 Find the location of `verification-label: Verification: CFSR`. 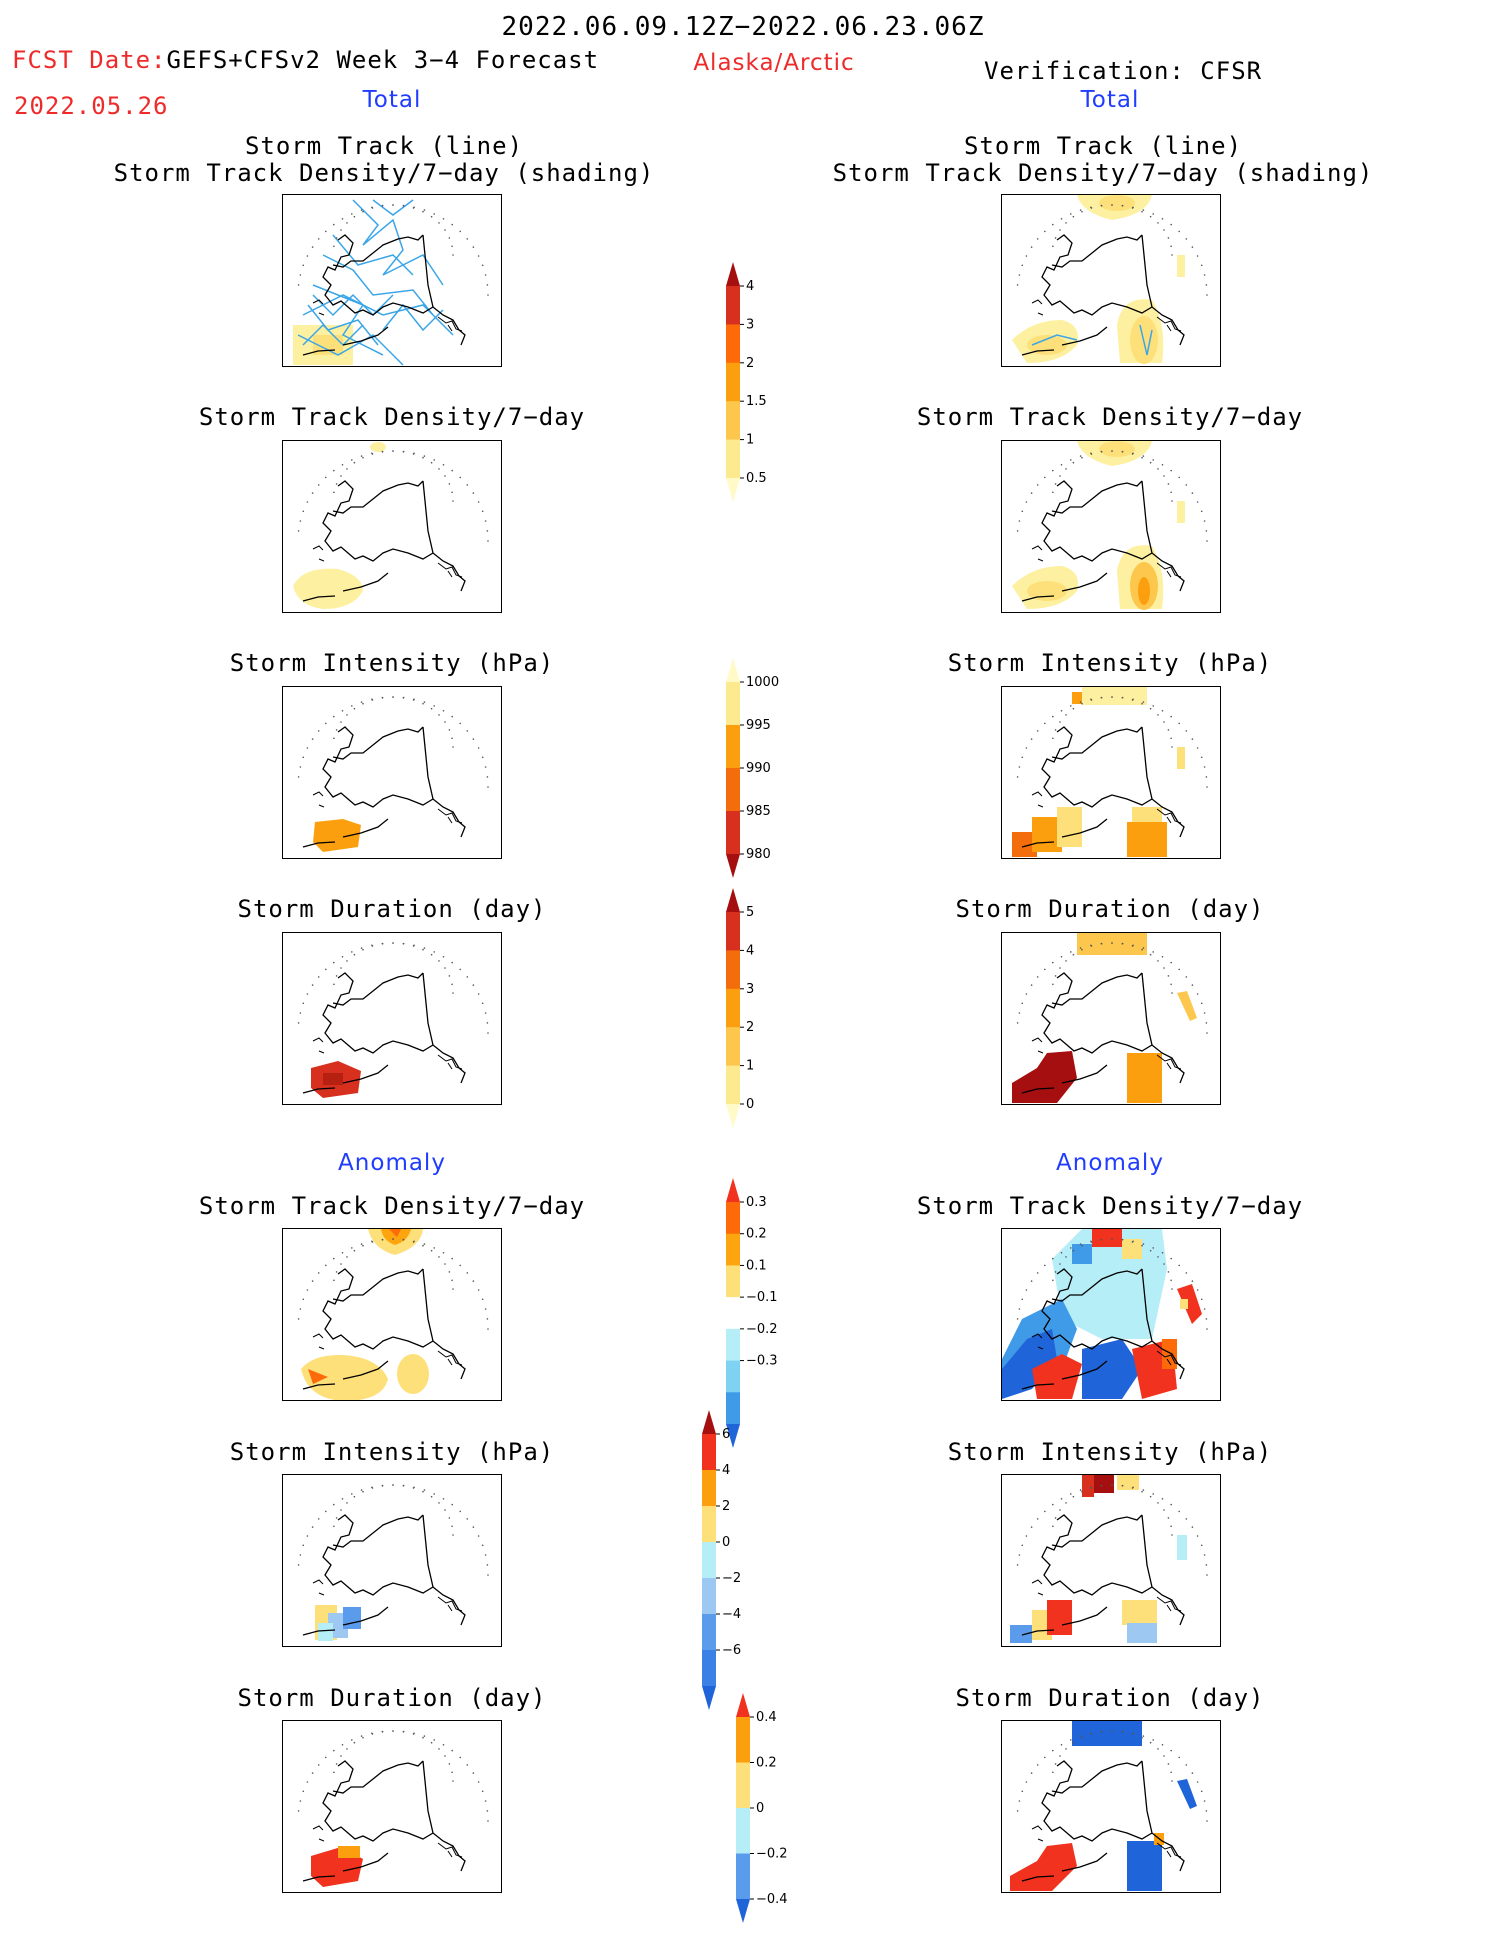

verification-label: Verification: CFSR is located at coordinates (1123, 71).